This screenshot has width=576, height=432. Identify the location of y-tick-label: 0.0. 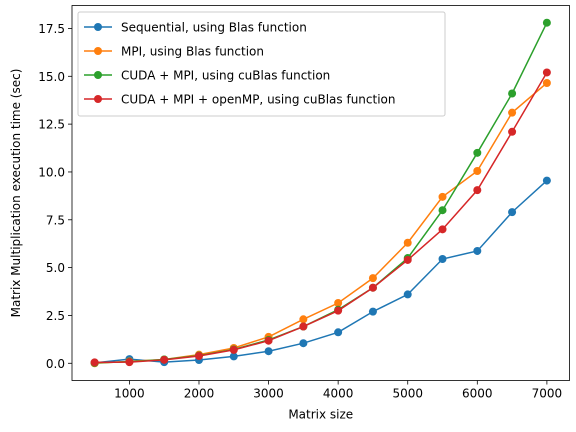
(55, 364).